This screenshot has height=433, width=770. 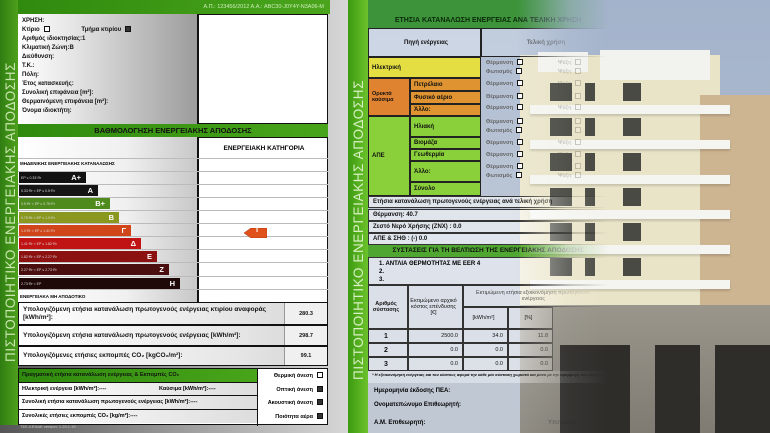 What do you see at coordinates (80, 243) in the screenshot?
I see `energy-class-bar: 1.41·Rr < EP ≤ 1.82·Rr Δ` at bounding box center [80, 243].